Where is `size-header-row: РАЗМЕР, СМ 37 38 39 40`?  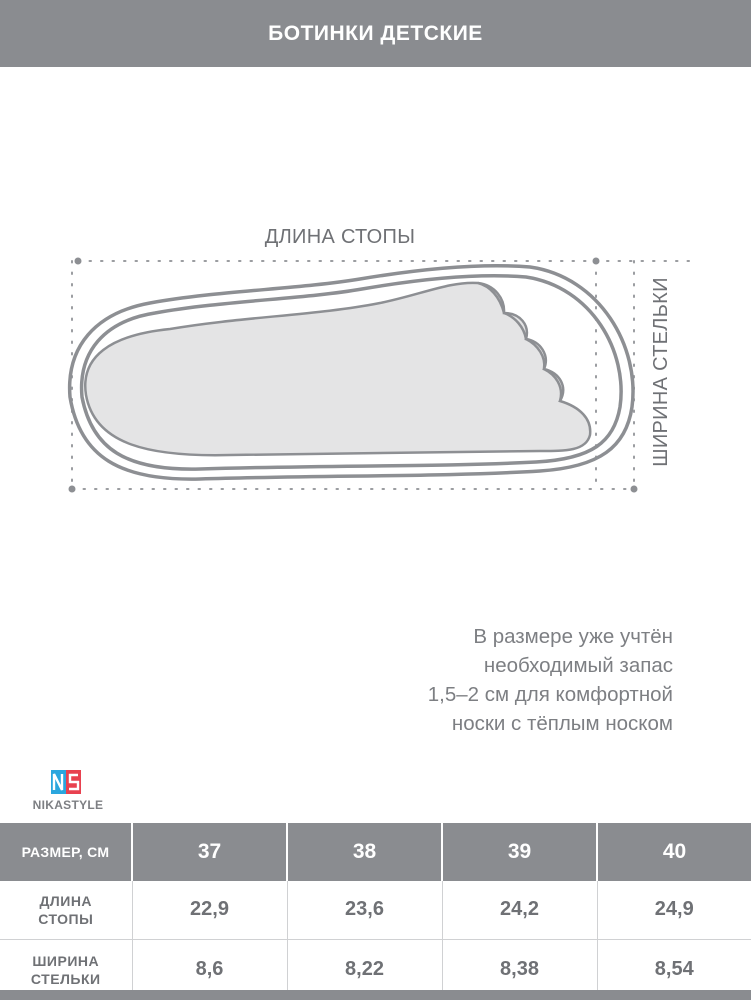 size-header-row: РАЗМЕР, СМ 37 38 39 40 is located at coordinates (375, 852).